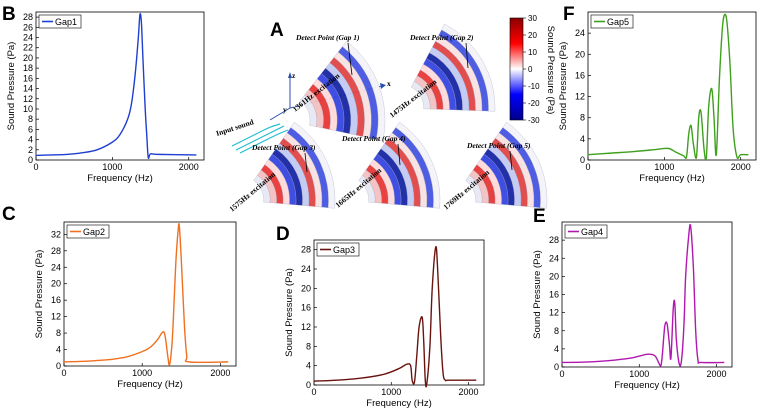 This screenshot has height=412, width=761. Describe the element at coordinates (283, 234) in the screenshot. I see `panel-letter-D: D` at that location.